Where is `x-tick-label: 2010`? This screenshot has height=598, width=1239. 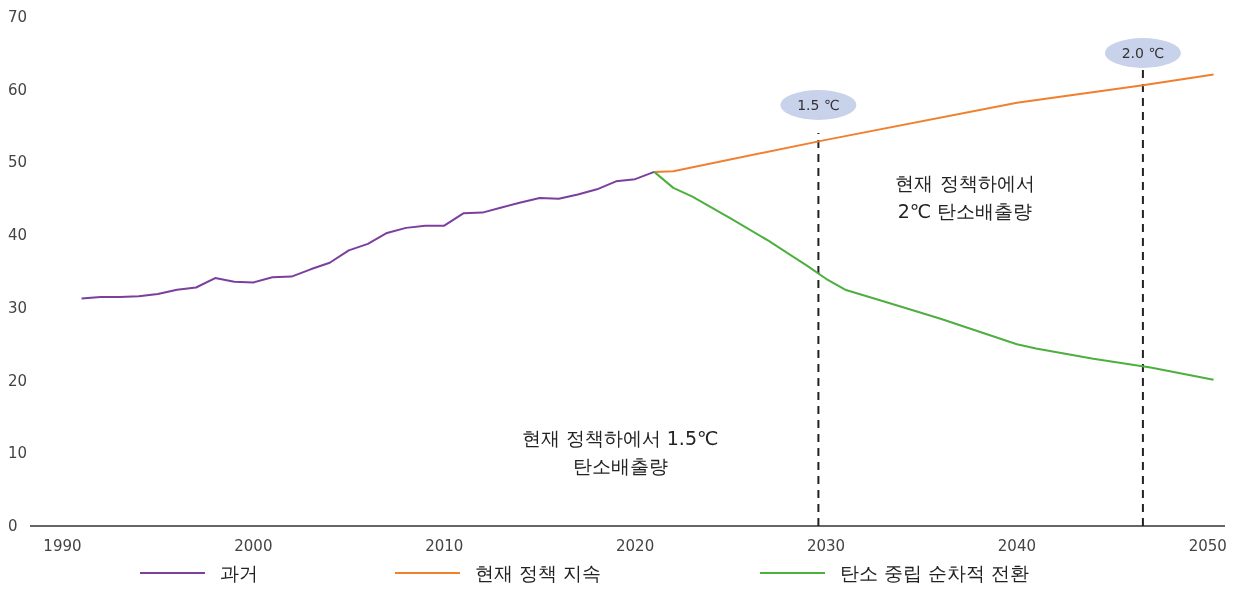
x-tick-label: 2010 is located at coordinates (444, 546).